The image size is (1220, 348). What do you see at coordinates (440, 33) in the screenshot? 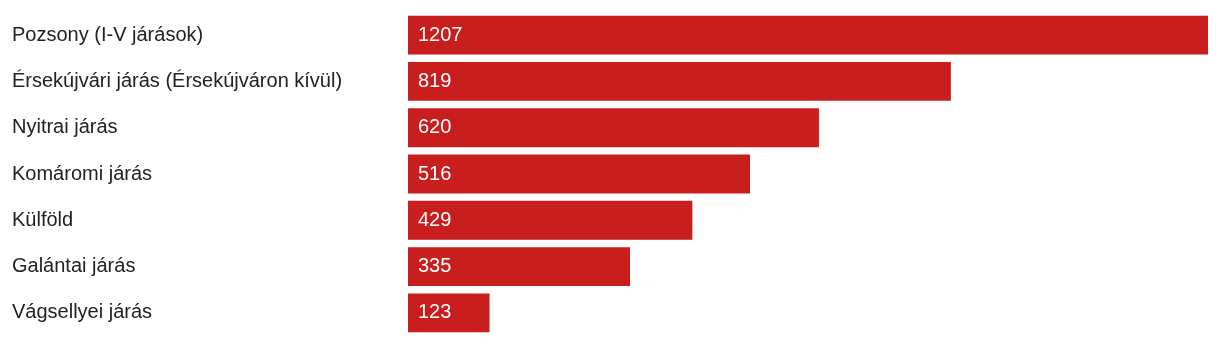
I see `data-label: 1207` at bounding box center [440, 33].